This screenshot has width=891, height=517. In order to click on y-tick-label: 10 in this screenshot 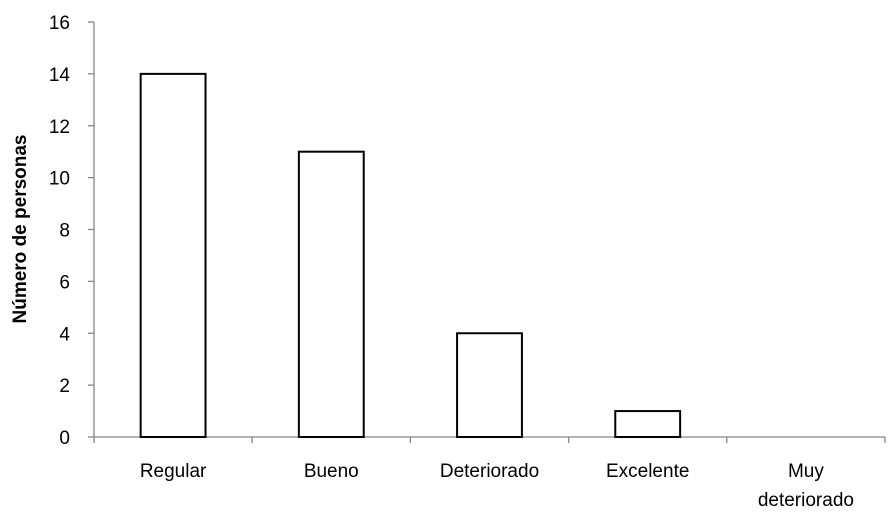, I will do `click(59, 179)`.